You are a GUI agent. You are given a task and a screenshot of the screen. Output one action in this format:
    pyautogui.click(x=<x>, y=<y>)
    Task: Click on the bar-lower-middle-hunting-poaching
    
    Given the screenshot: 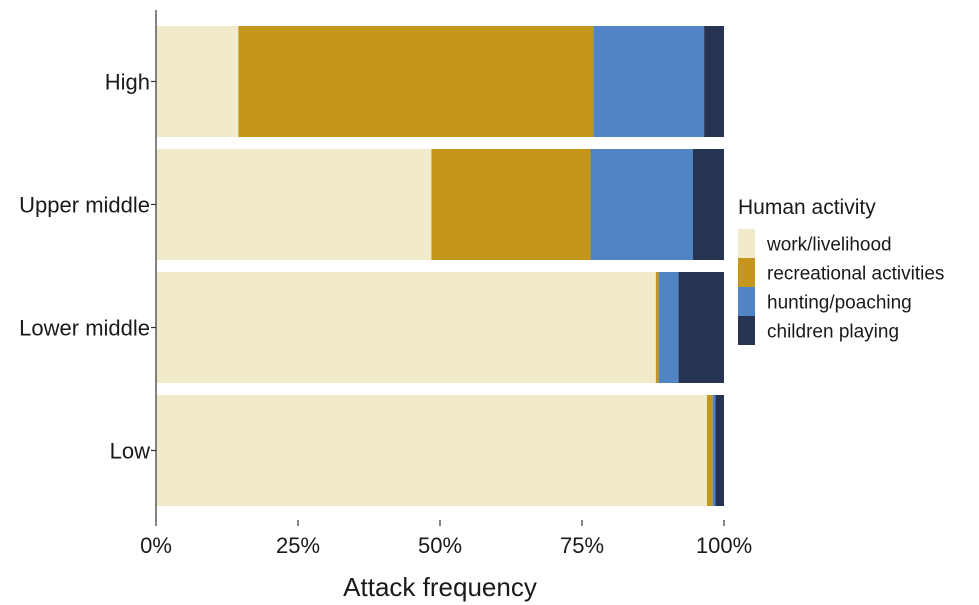 What is the action you would take?
    pyautogui.click(x=668, y=327)
    